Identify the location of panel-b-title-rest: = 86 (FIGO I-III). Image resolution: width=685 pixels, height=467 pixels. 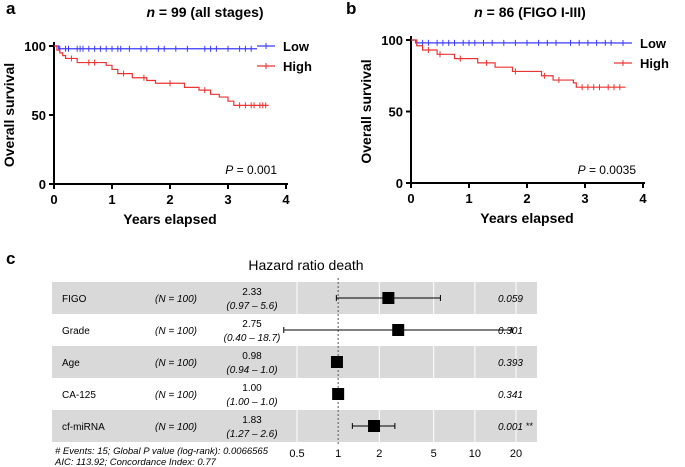
(534, 12).